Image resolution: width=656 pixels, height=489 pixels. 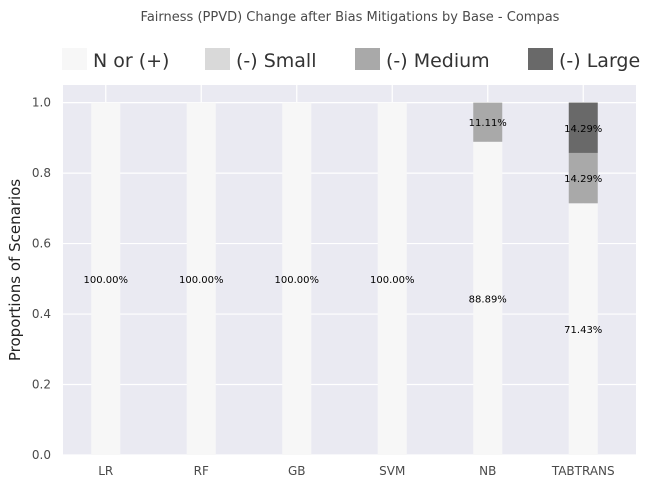 I want to click on legend: N or (+) (-) Small (-) Medium (-) Large, so click(x=351, y=60).